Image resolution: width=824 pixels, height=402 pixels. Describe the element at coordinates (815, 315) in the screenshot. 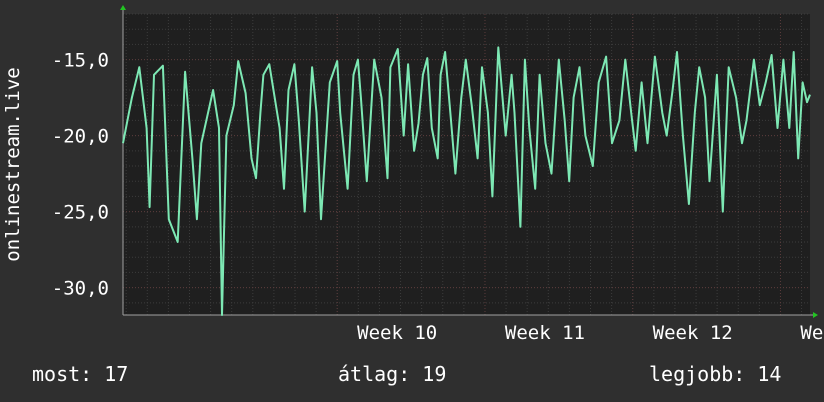

I see `x-axis-arrow` at that location.